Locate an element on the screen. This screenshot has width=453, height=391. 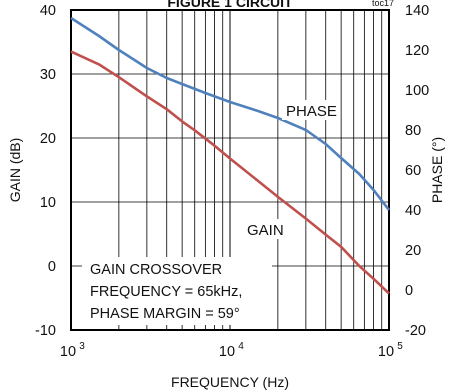
x-tick-label: 10 3 is located at coordinates (72, 350).